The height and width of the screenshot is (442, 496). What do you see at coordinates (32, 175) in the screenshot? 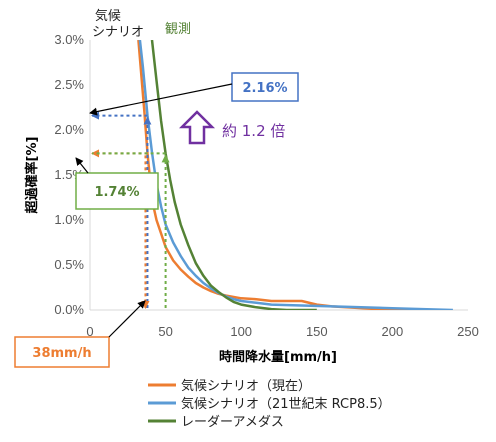
I see `y-axis-title: 超過確率[%]` at bounding box center [32, 175].